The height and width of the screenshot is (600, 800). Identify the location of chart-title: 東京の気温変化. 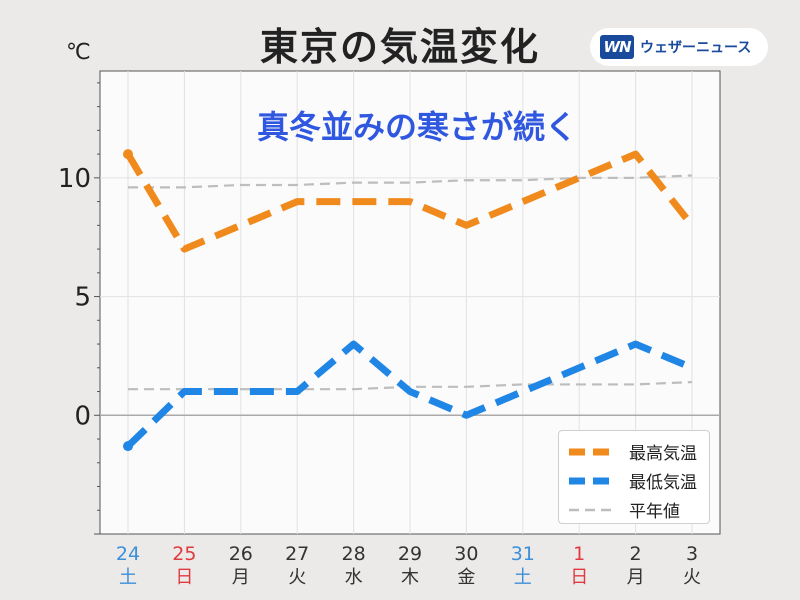
(399, 47).